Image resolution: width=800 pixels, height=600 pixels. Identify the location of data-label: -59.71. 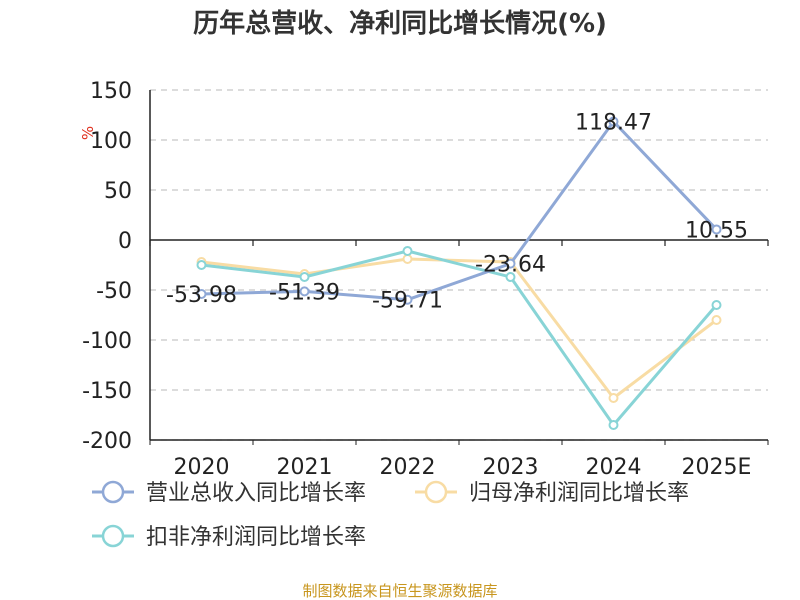
(407, 301).